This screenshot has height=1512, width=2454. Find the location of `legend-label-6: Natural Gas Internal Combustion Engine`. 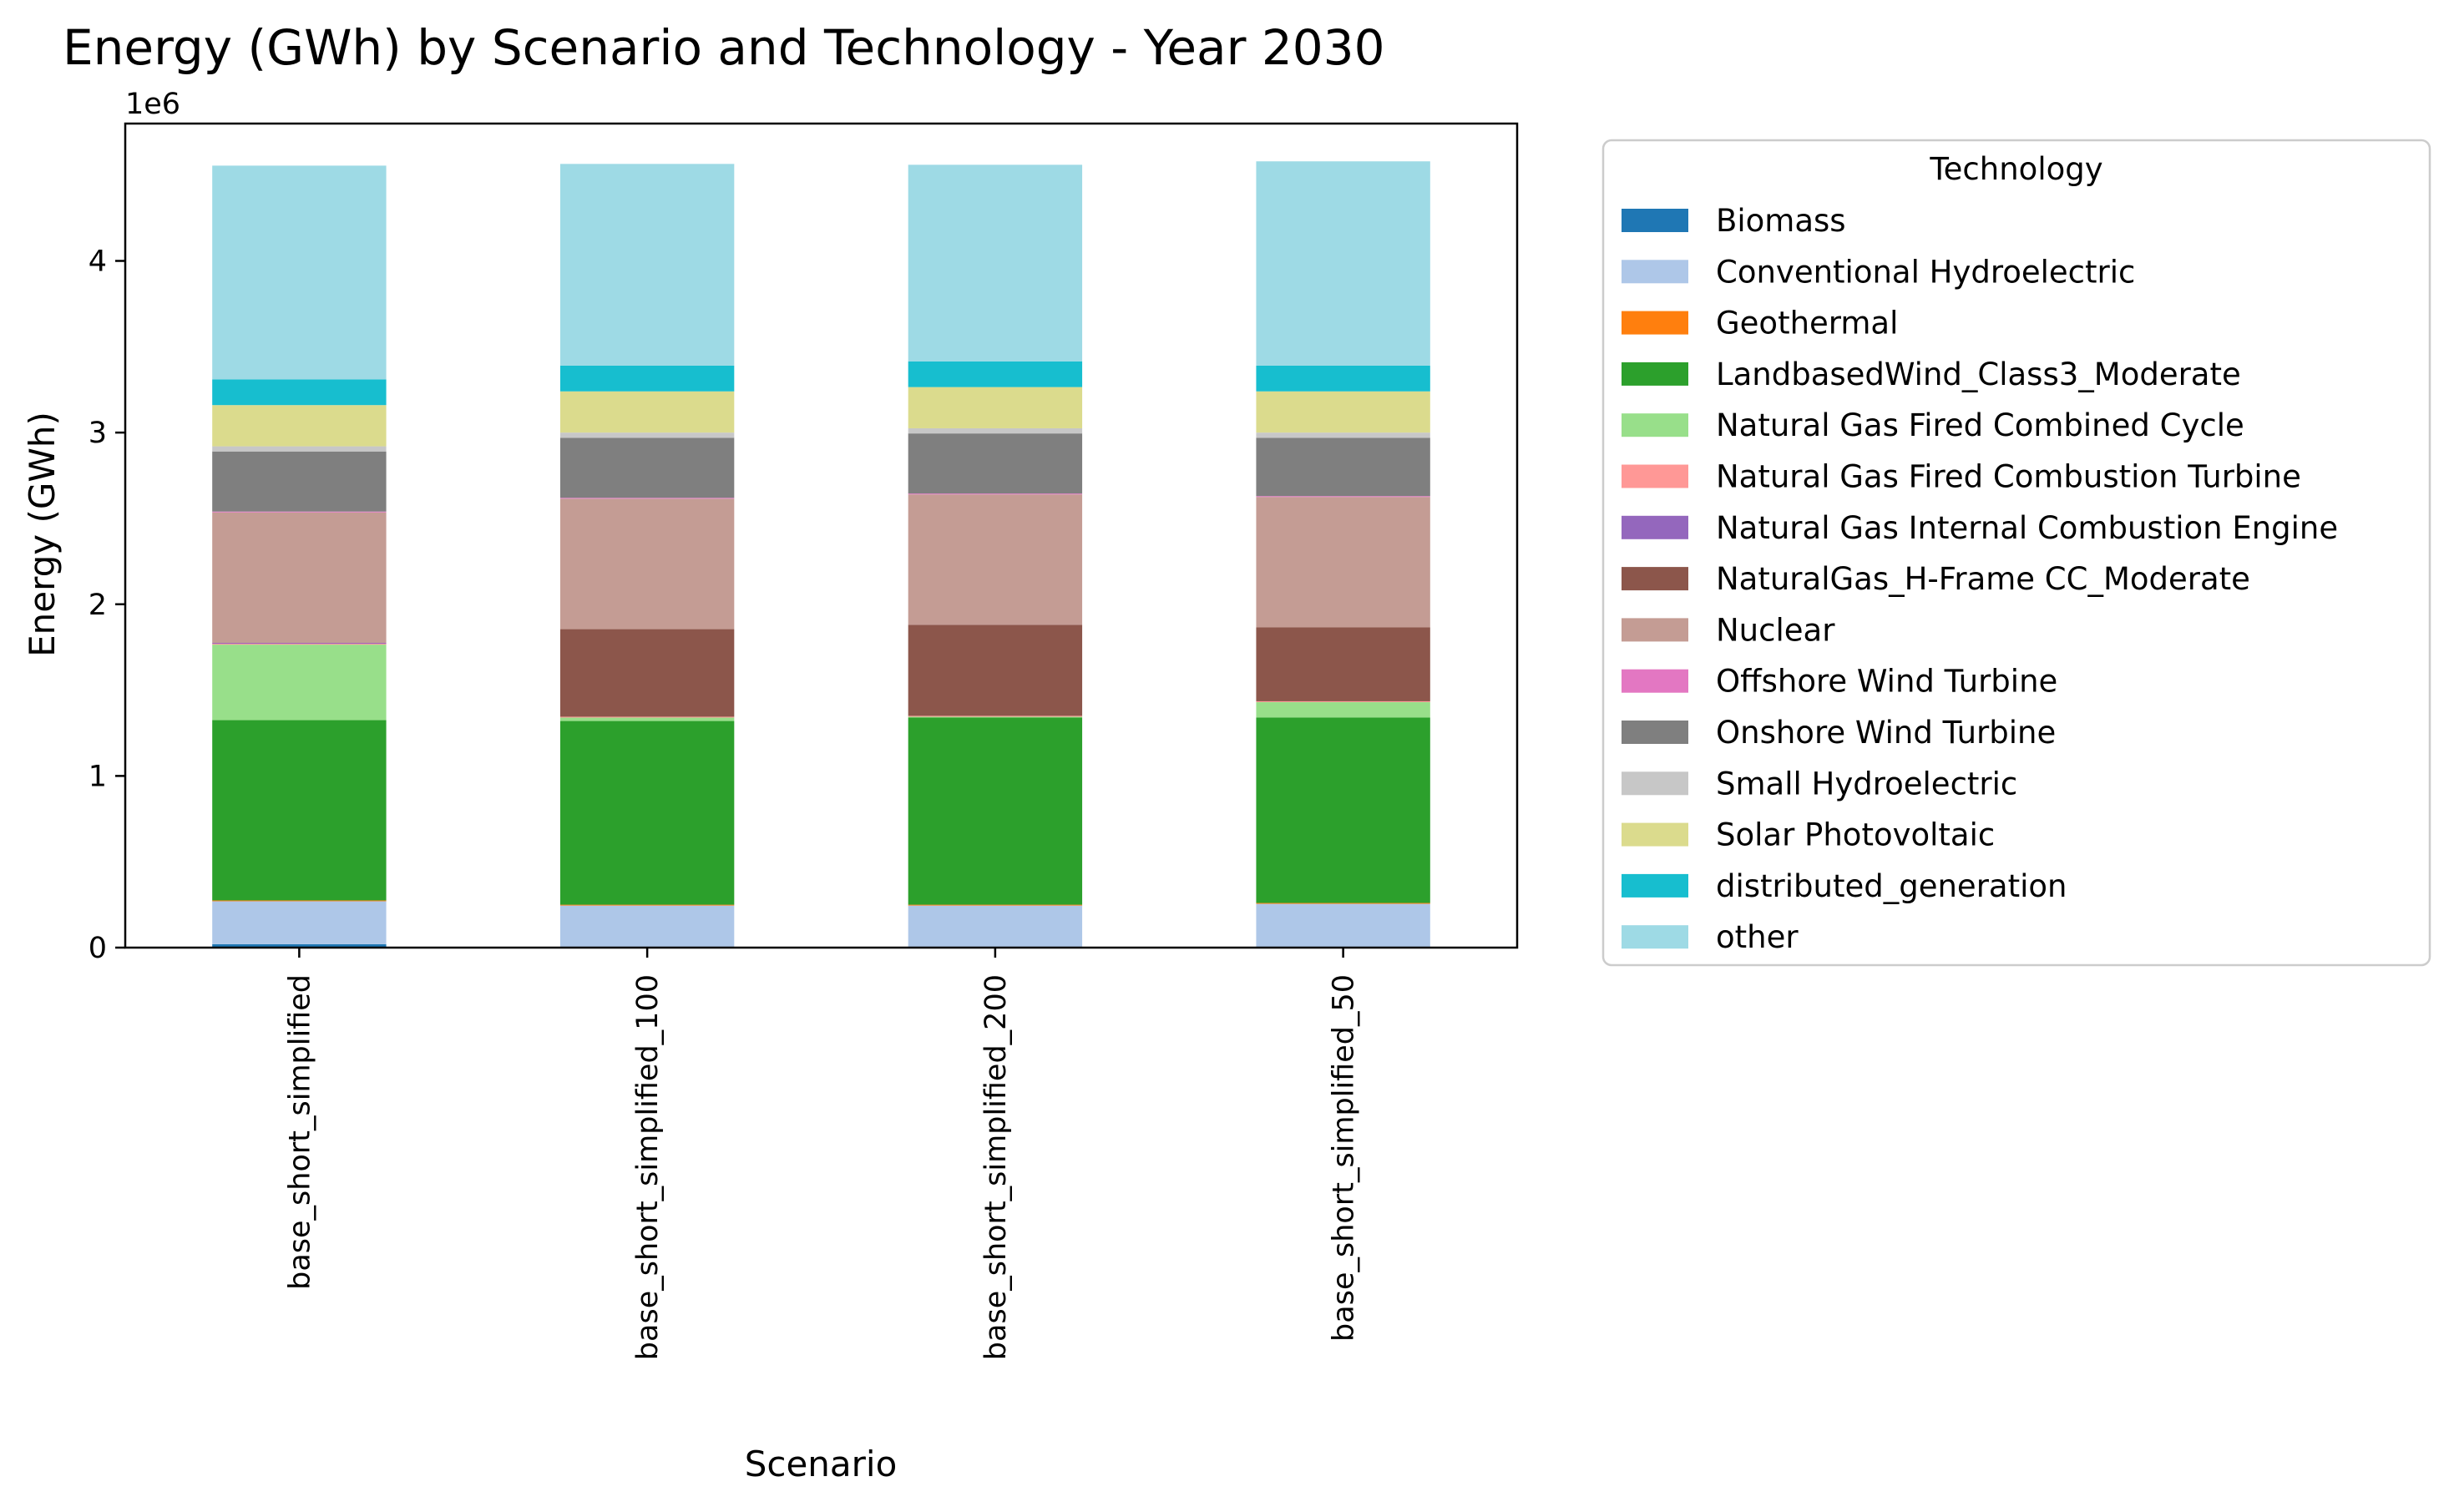

legend-label-6: Natural Gas Internal Combustion Engine is located at coordinates (2027, 528).